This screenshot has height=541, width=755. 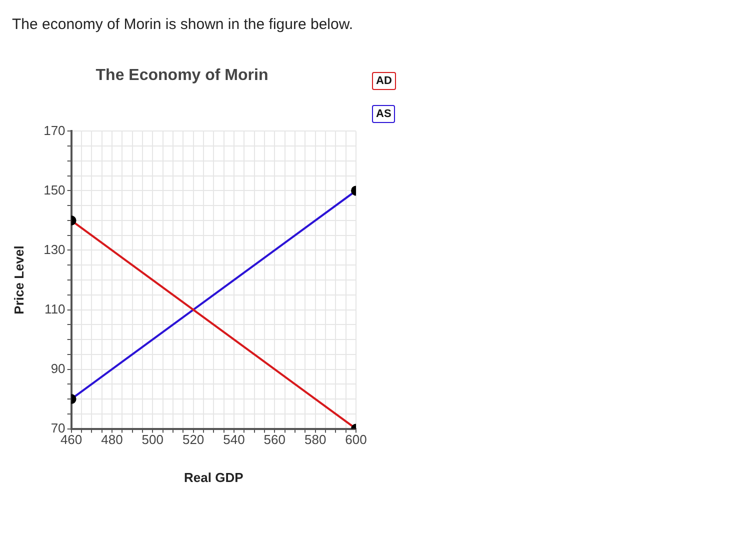 I want to click on x-tick-label: 560, so click(x=275, y=440).